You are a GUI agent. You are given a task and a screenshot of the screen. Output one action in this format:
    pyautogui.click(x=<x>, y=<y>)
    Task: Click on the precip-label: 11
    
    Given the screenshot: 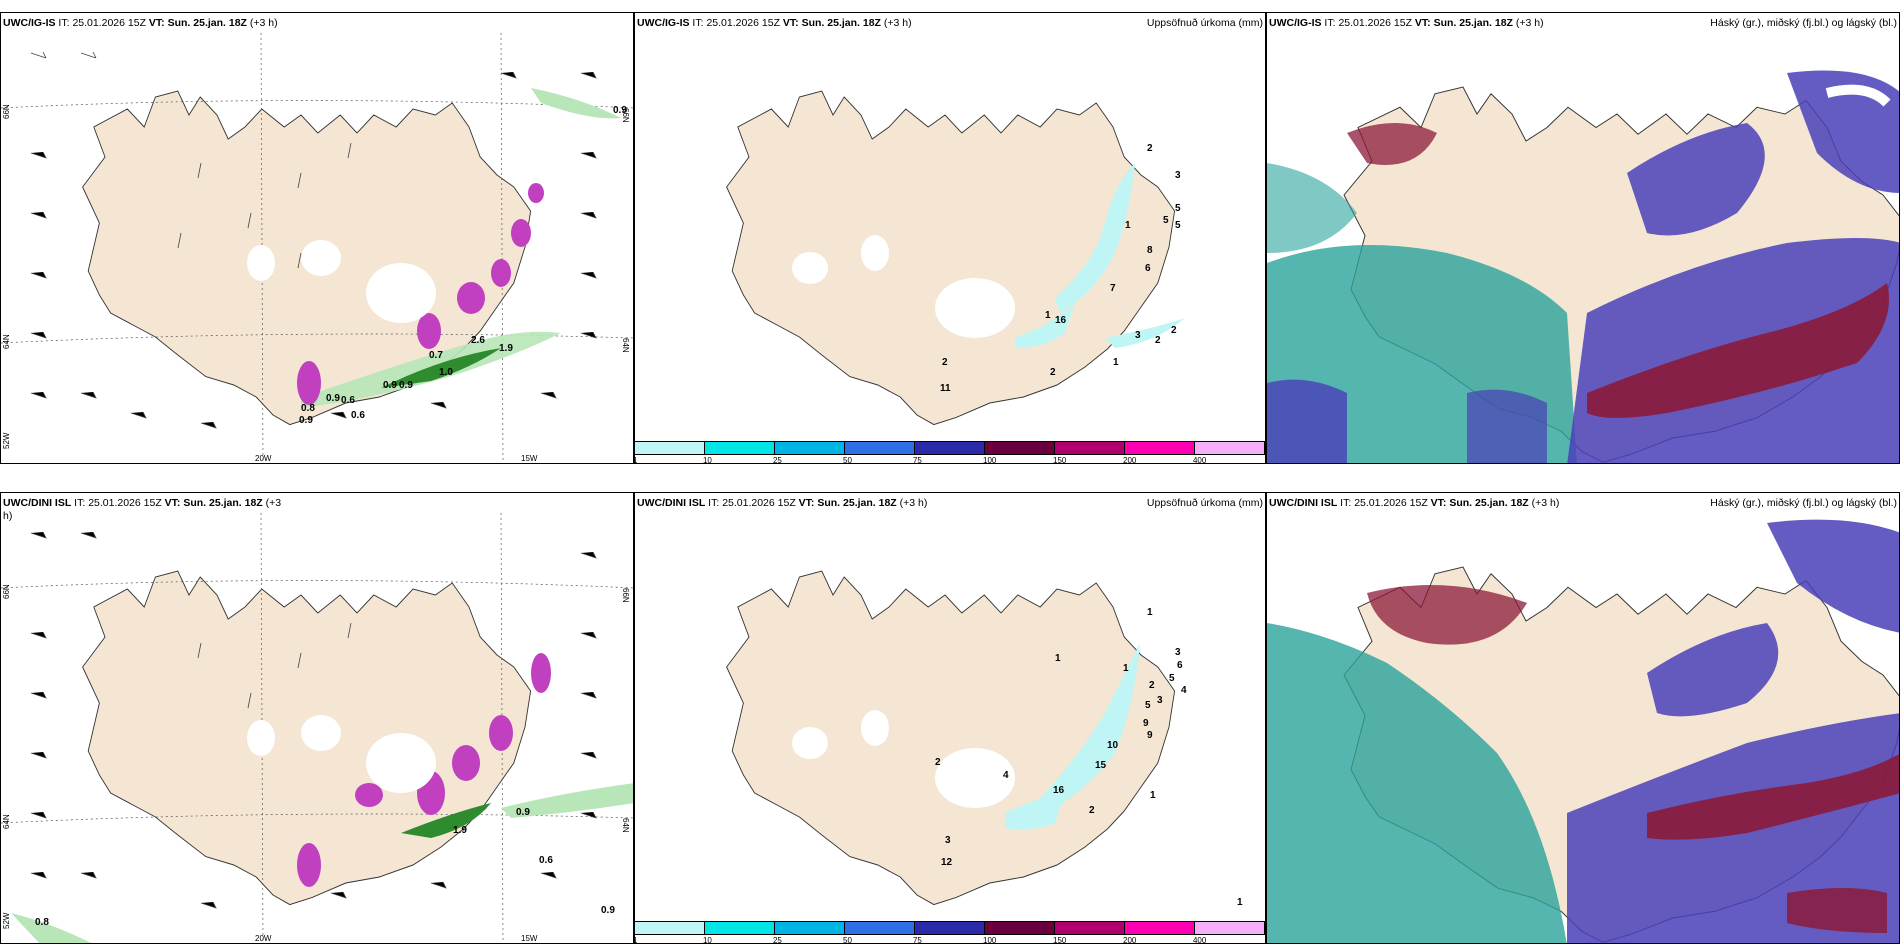 What is the action you would take?
    pyautogui.click(x=945, y=388)
    